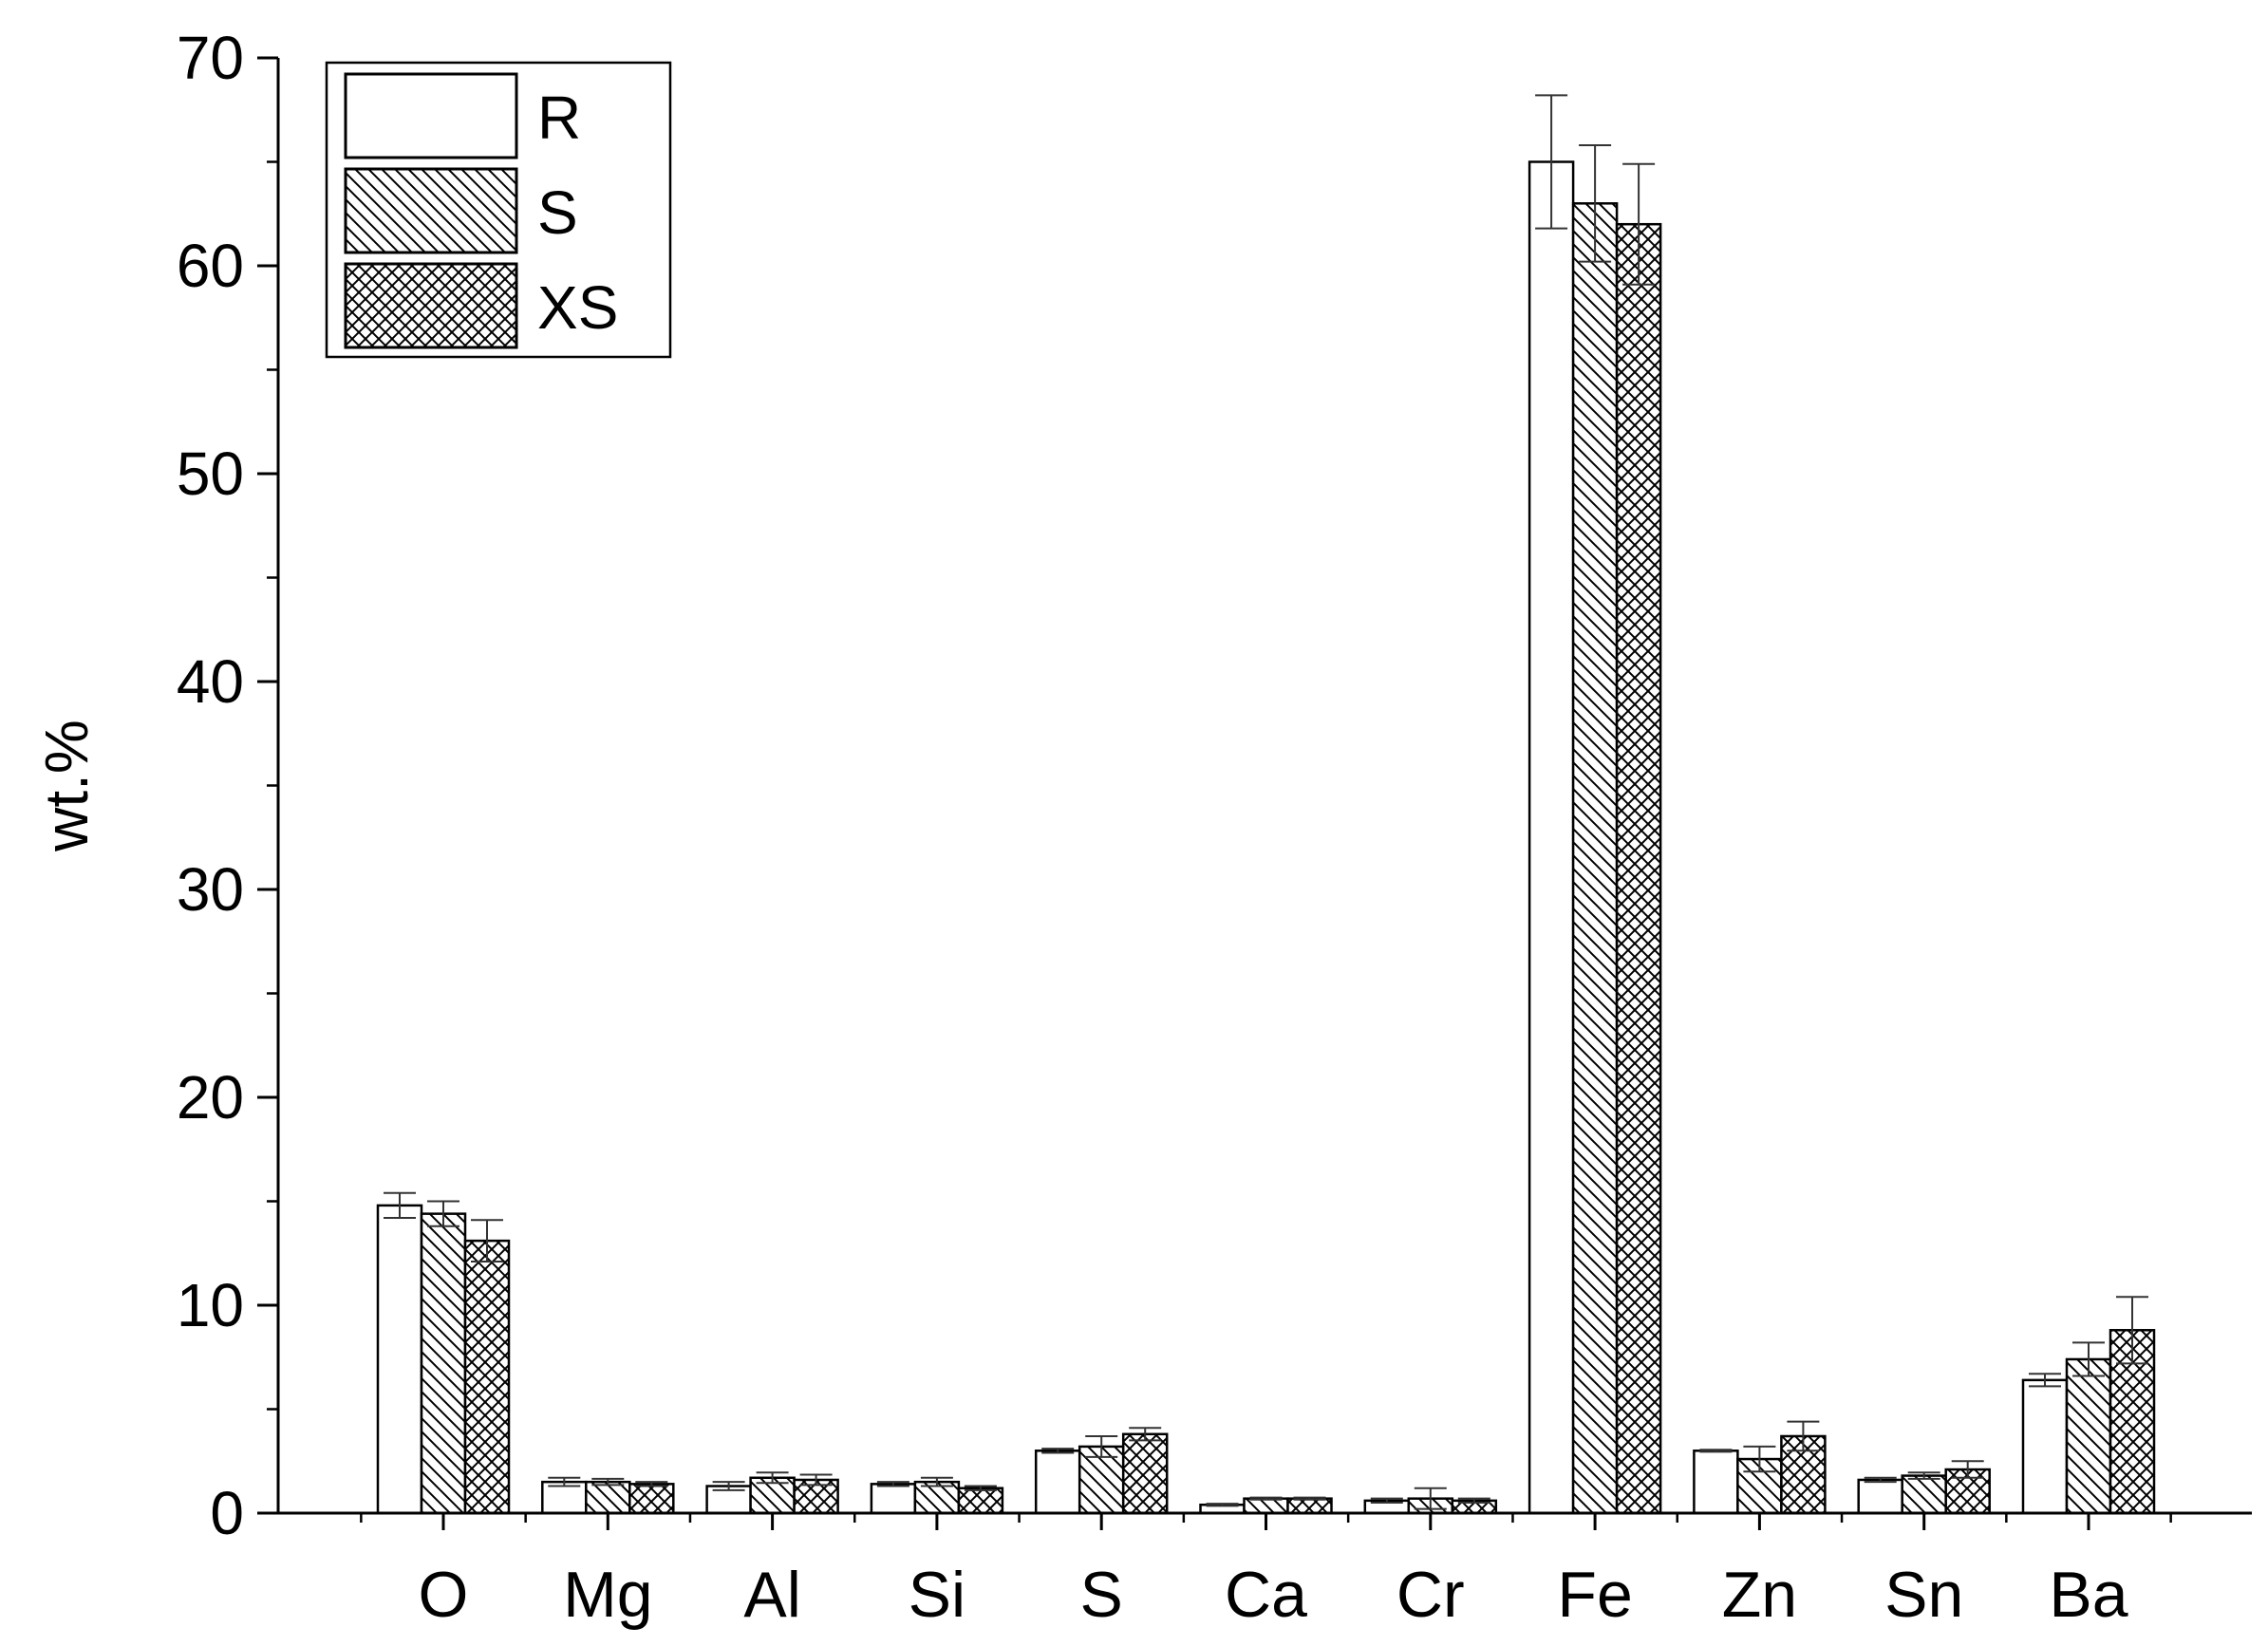 This screenshot has width=2268, height=1646. What do you see at coordinates (210, 266) in the screenshot?
I see `y-tick-label: 60` at bounding box center [210, 266].